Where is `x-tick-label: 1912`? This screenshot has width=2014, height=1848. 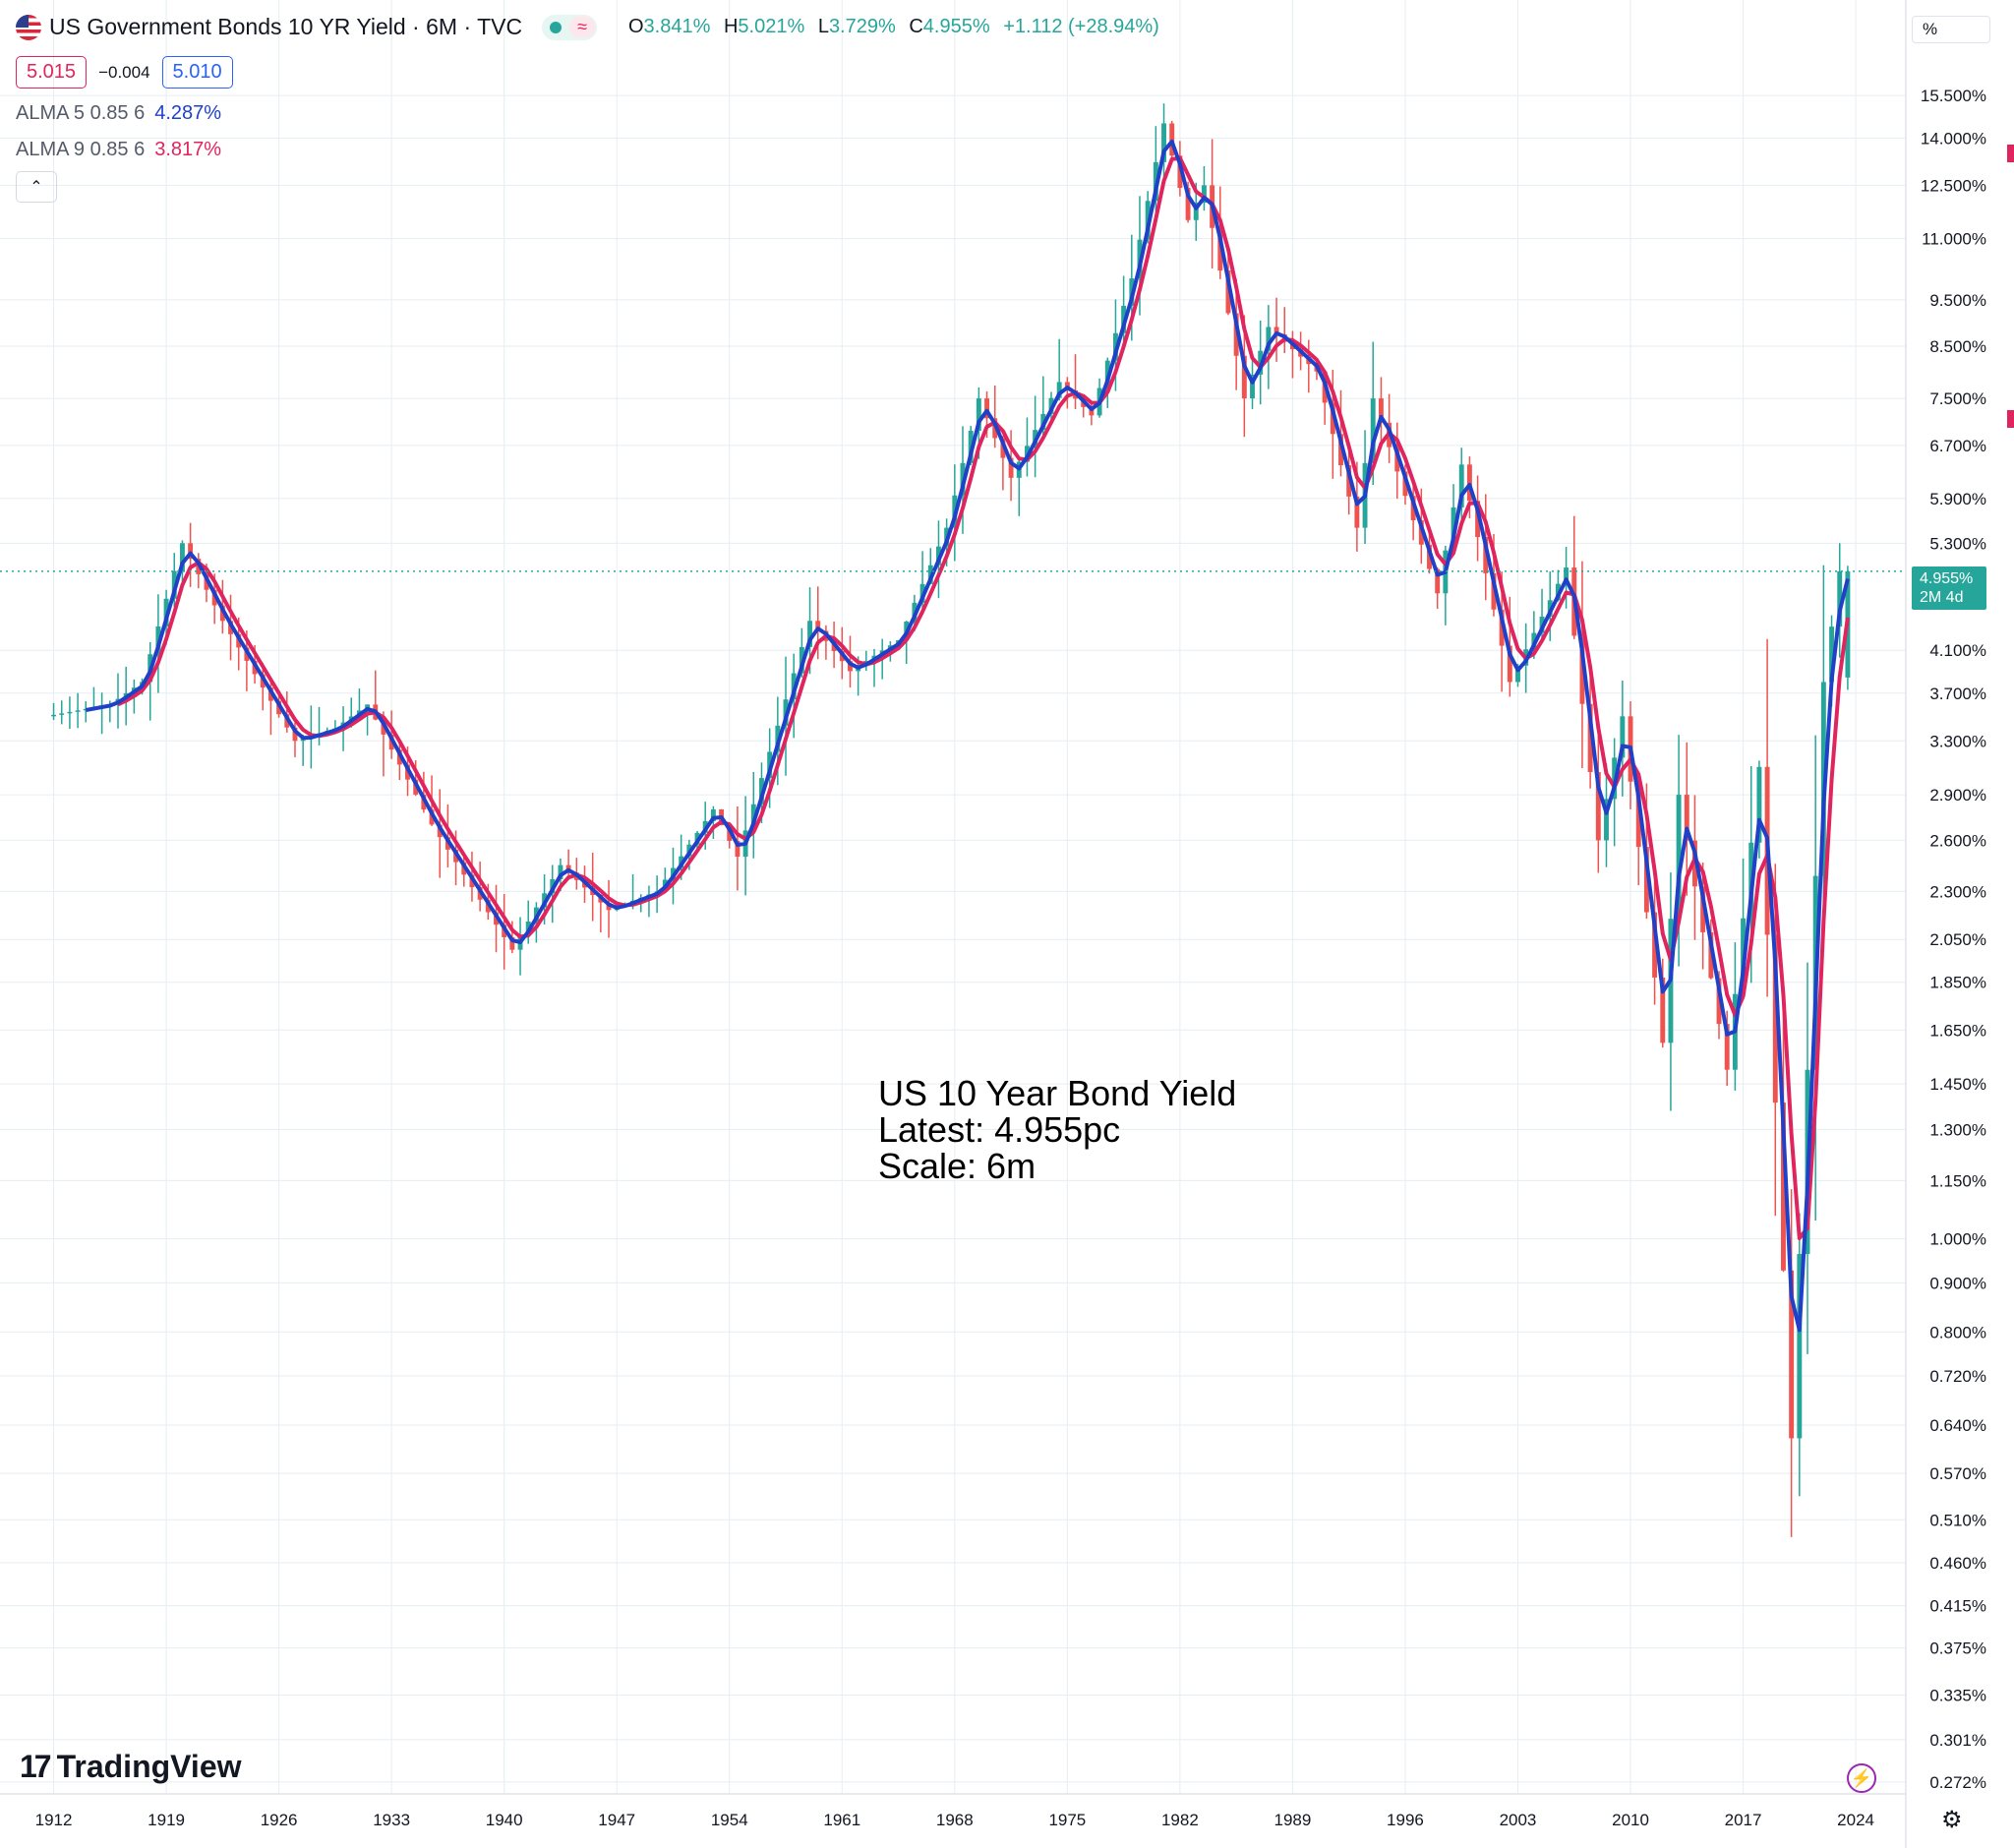
x-tick-label: 1912 is located at coordinates (54, 1820).